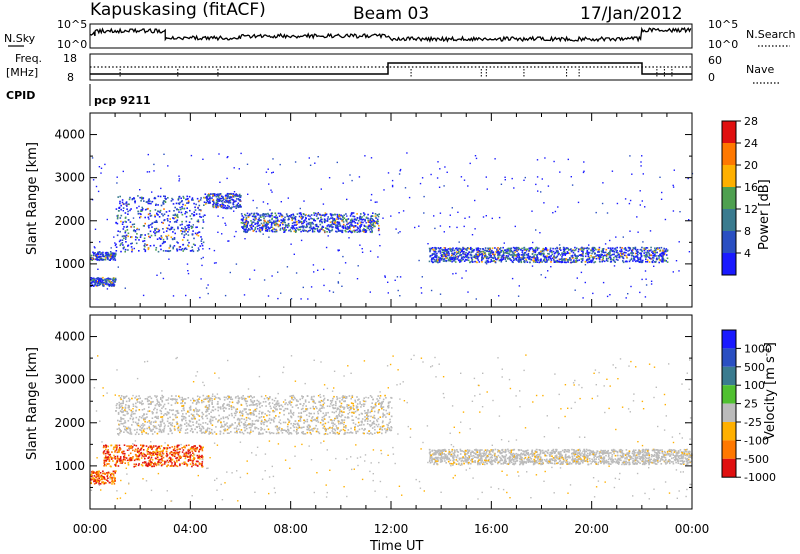 The image size is (800, 554). Describe the element at coordinates (729, 198) in the screenshot. I see `colorbar-segment` at that location.